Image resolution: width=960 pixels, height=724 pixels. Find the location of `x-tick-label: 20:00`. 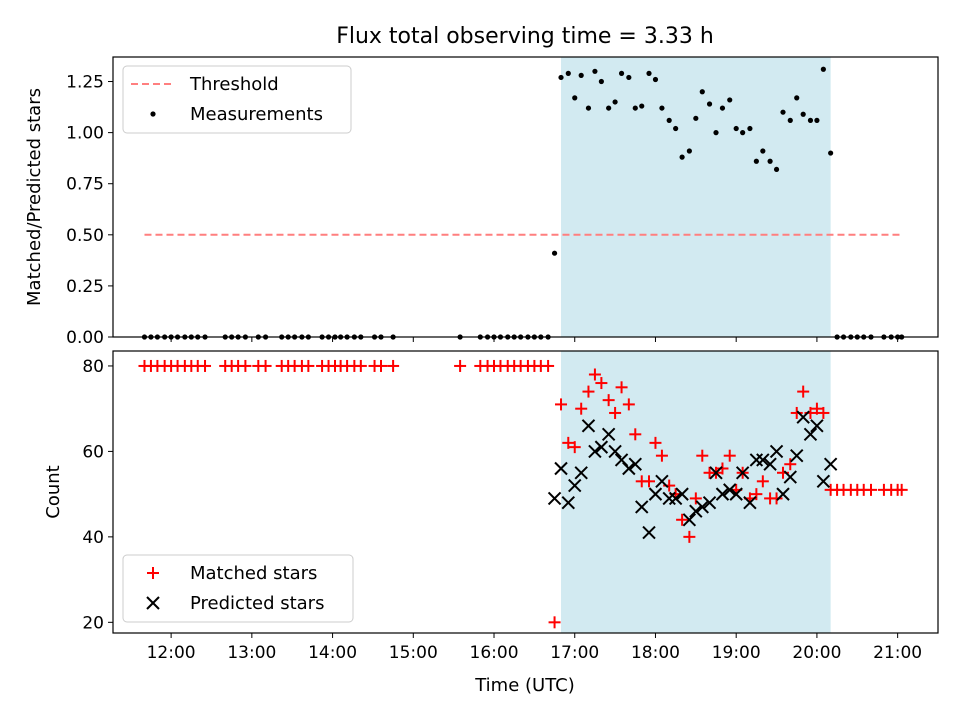

x-tick-label: 20:00 is located at coordinates (816, 653).